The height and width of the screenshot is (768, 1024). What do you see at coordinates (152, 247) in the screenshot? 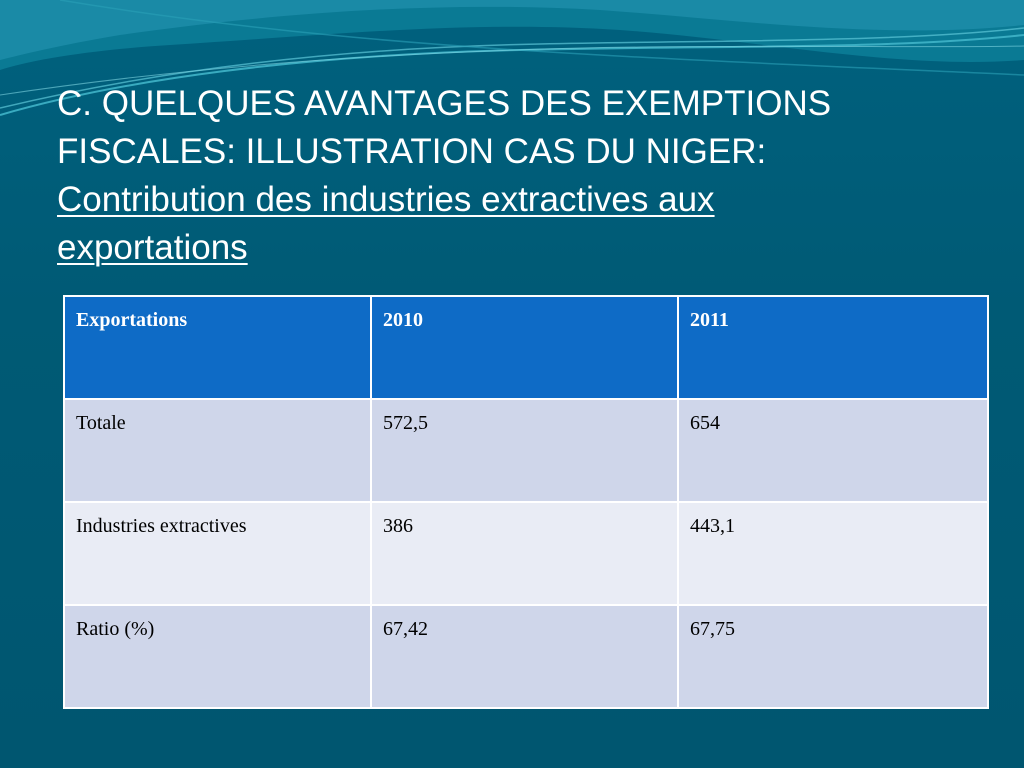
I see `subtitle-line-2: exportations` at bounding box center [152, 247].